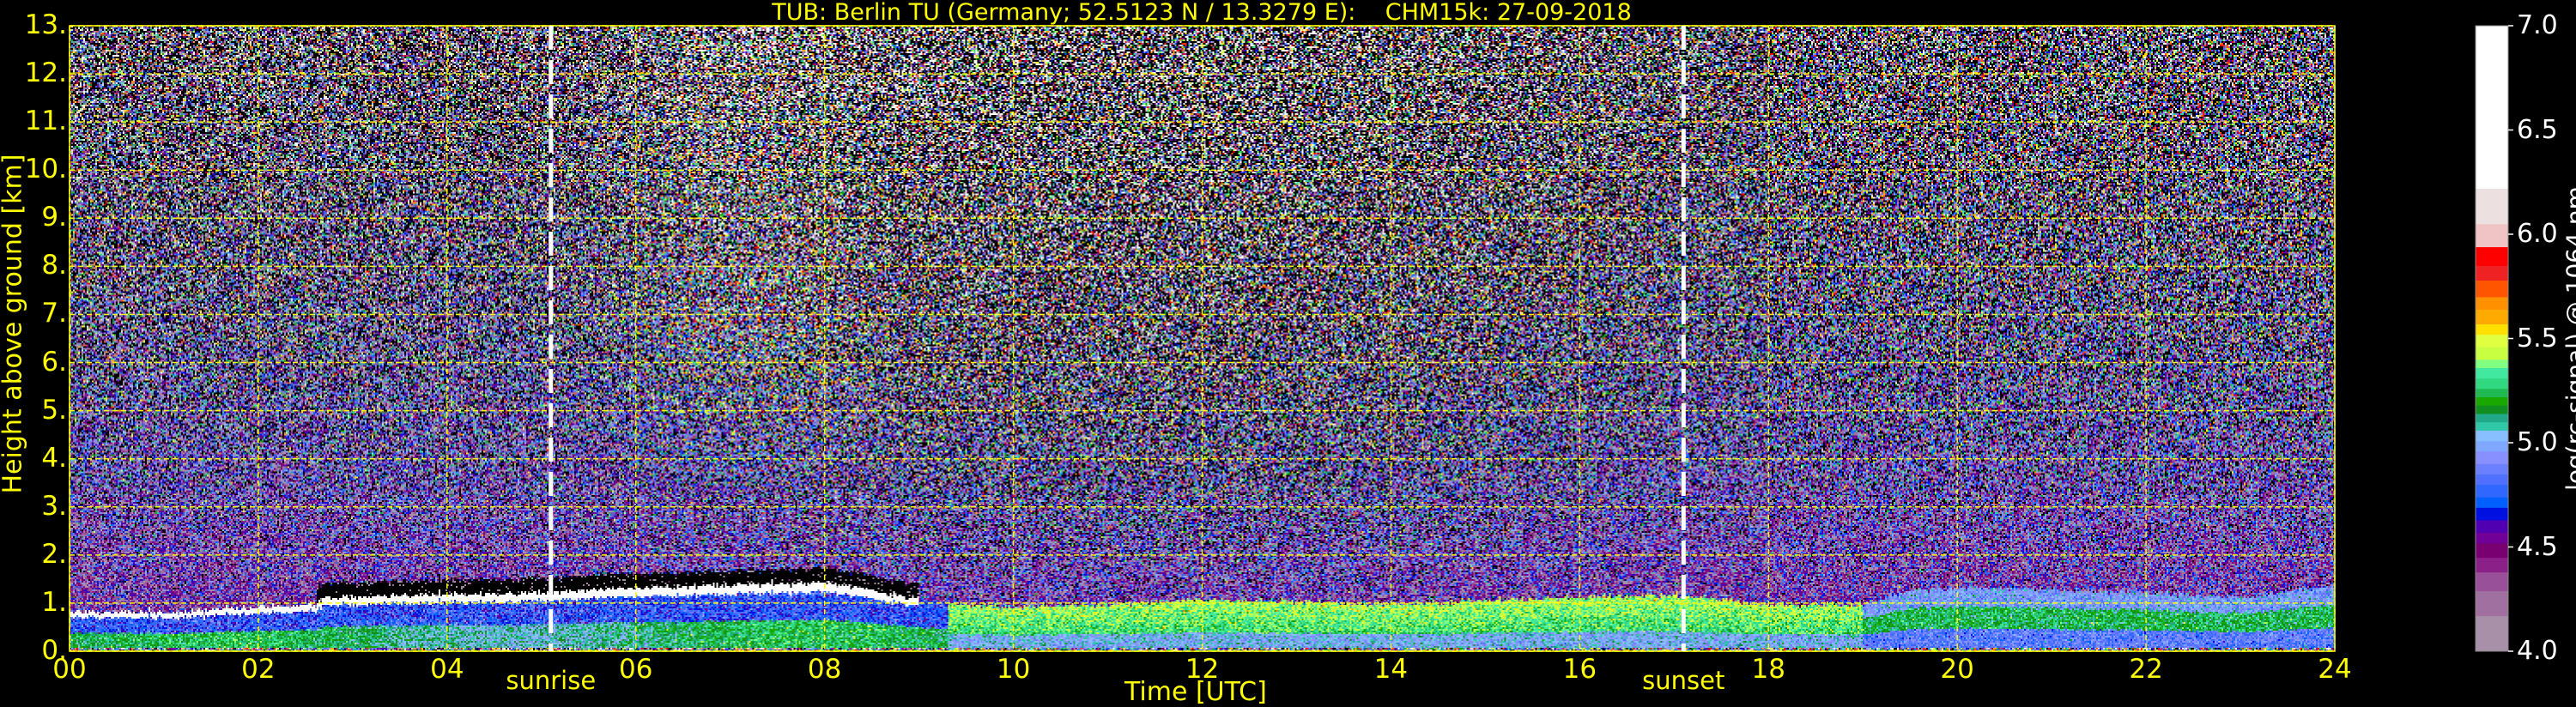 The image size is (2576, 707). I want to click on y-tick-label: 4., so click(54, 458).